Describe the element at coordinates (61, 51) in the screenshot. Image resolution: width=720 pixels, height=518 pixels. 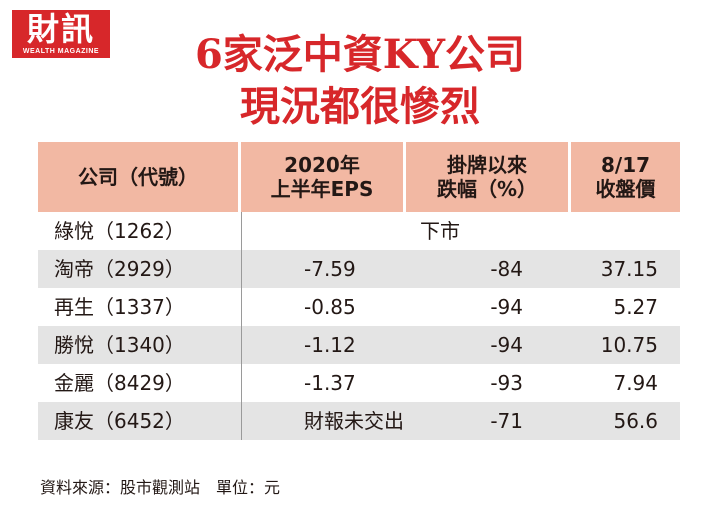
I see `logo-english-text: WEALTH MAGAZINE` at that location.